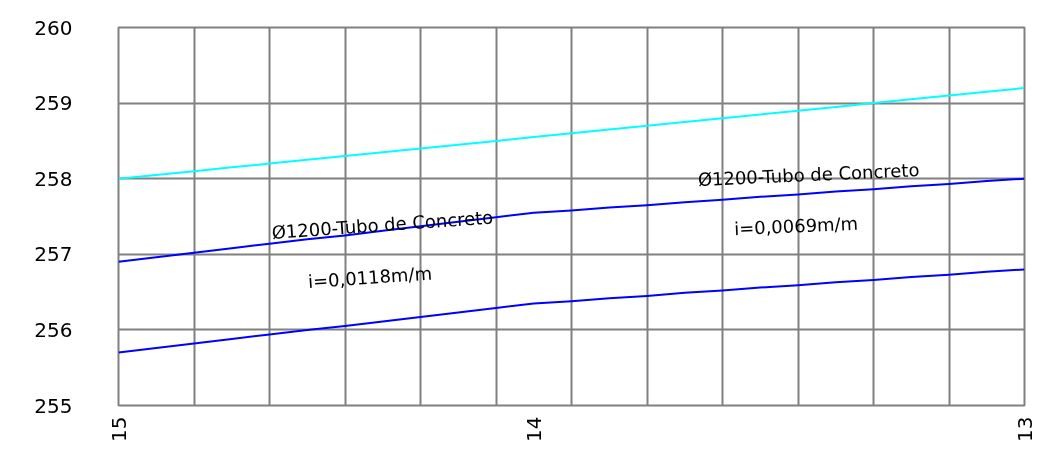  Describe the element at coordinates (796, 226) in the screenshot. I see `annotation: i=0,0069m/m` at that location.